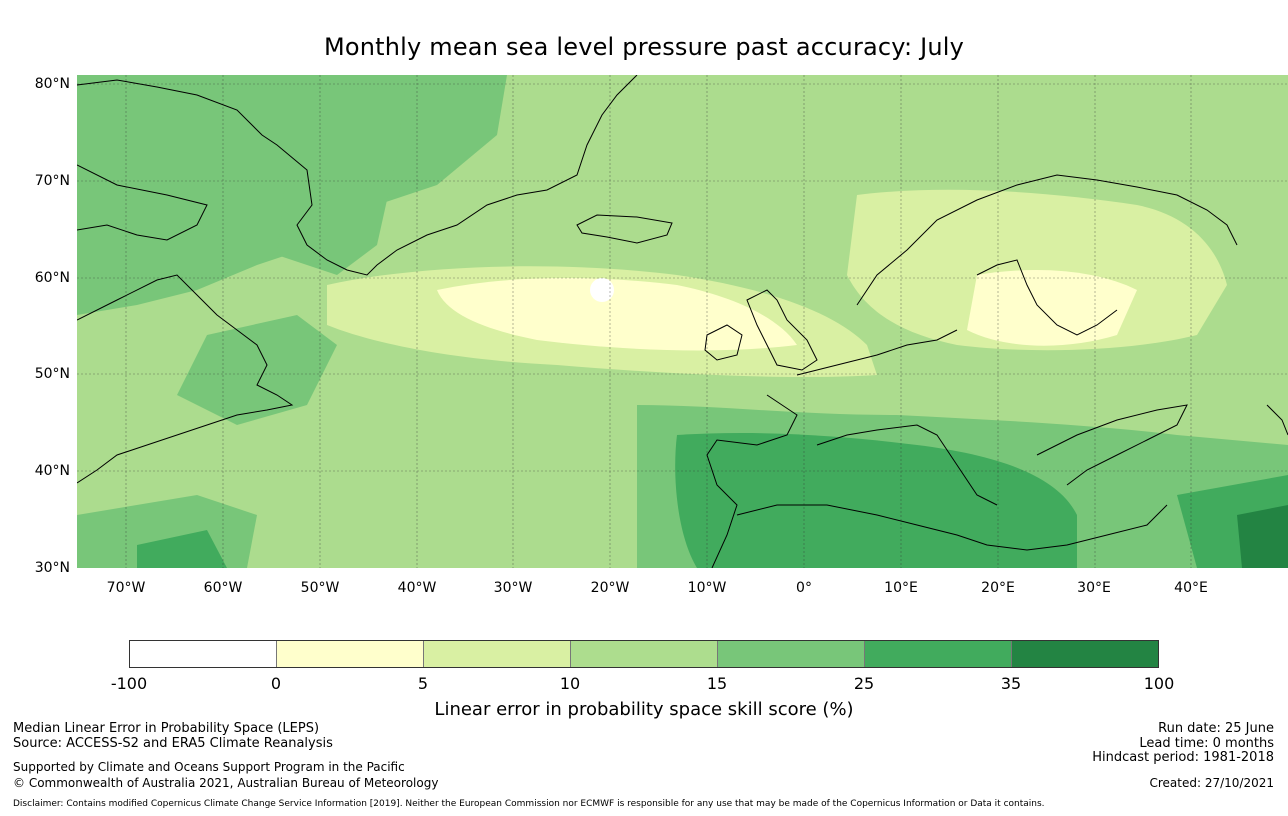 This screenshot has height=816, width=1288. Describe the element at coordinates (342, 175) in the screenshot. I see `field-region-greenland-core` at that location.